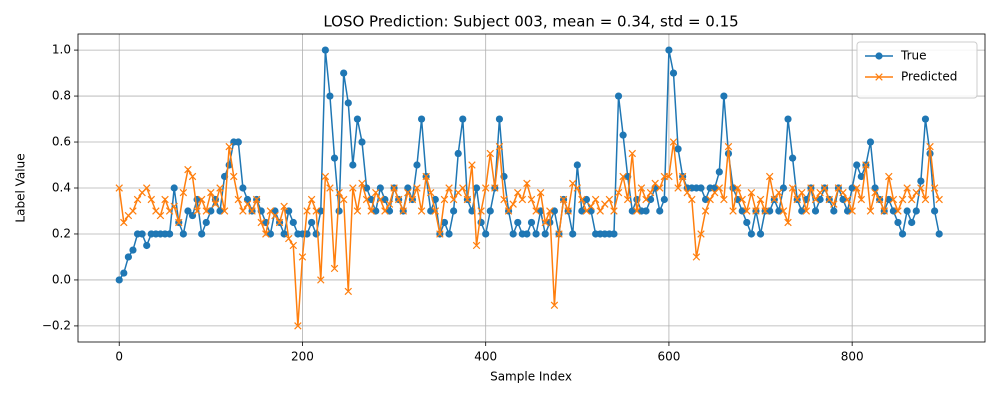 The height and width of the screenshot is (400, 1000). I want to click on legend-label: Predicted, so click(929, 77).